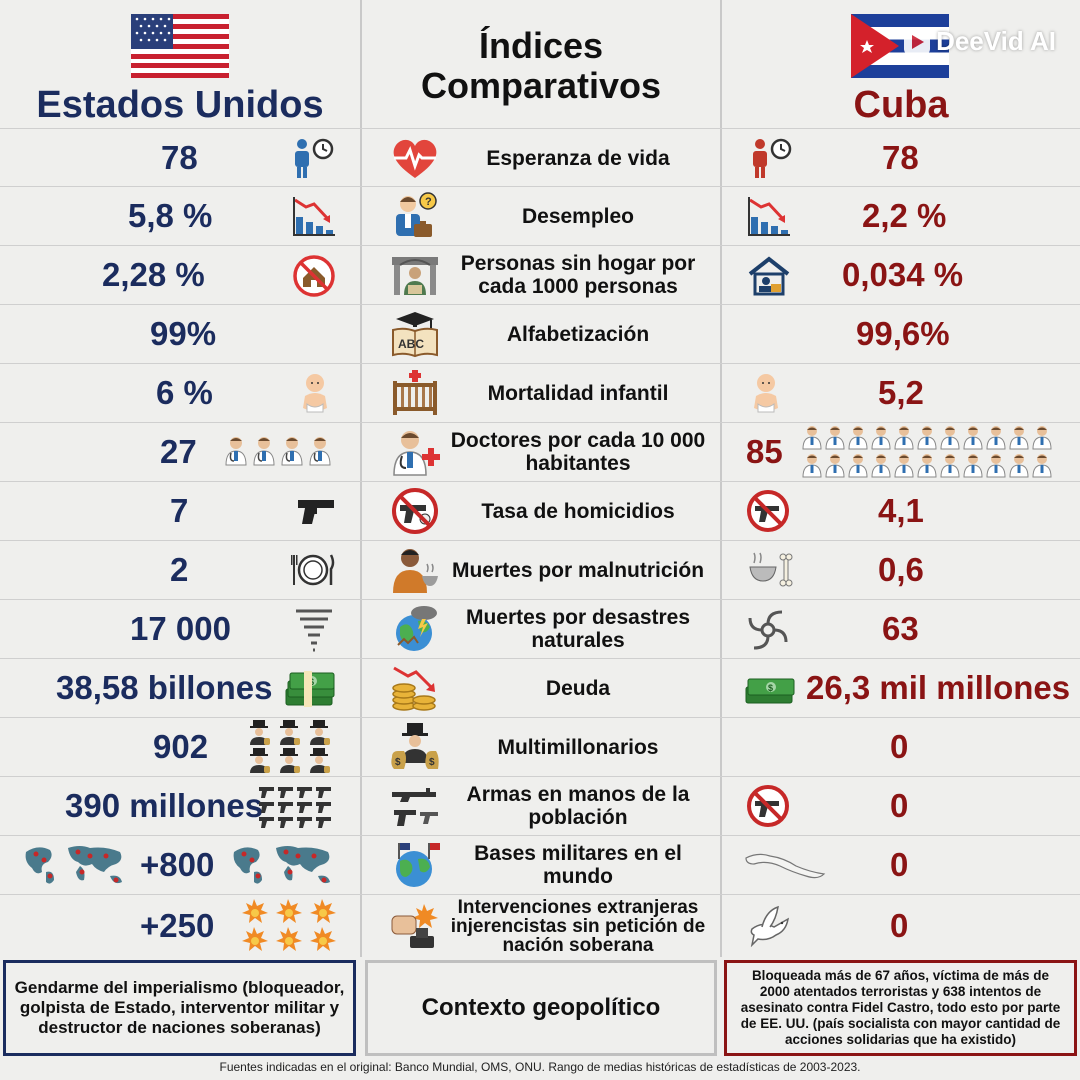 The height and width of the screenshot is (1080, 1080). Describe the element at coordinates (415, 334) in the screenshot. I see `abc-book-icon: ABC` at that location.